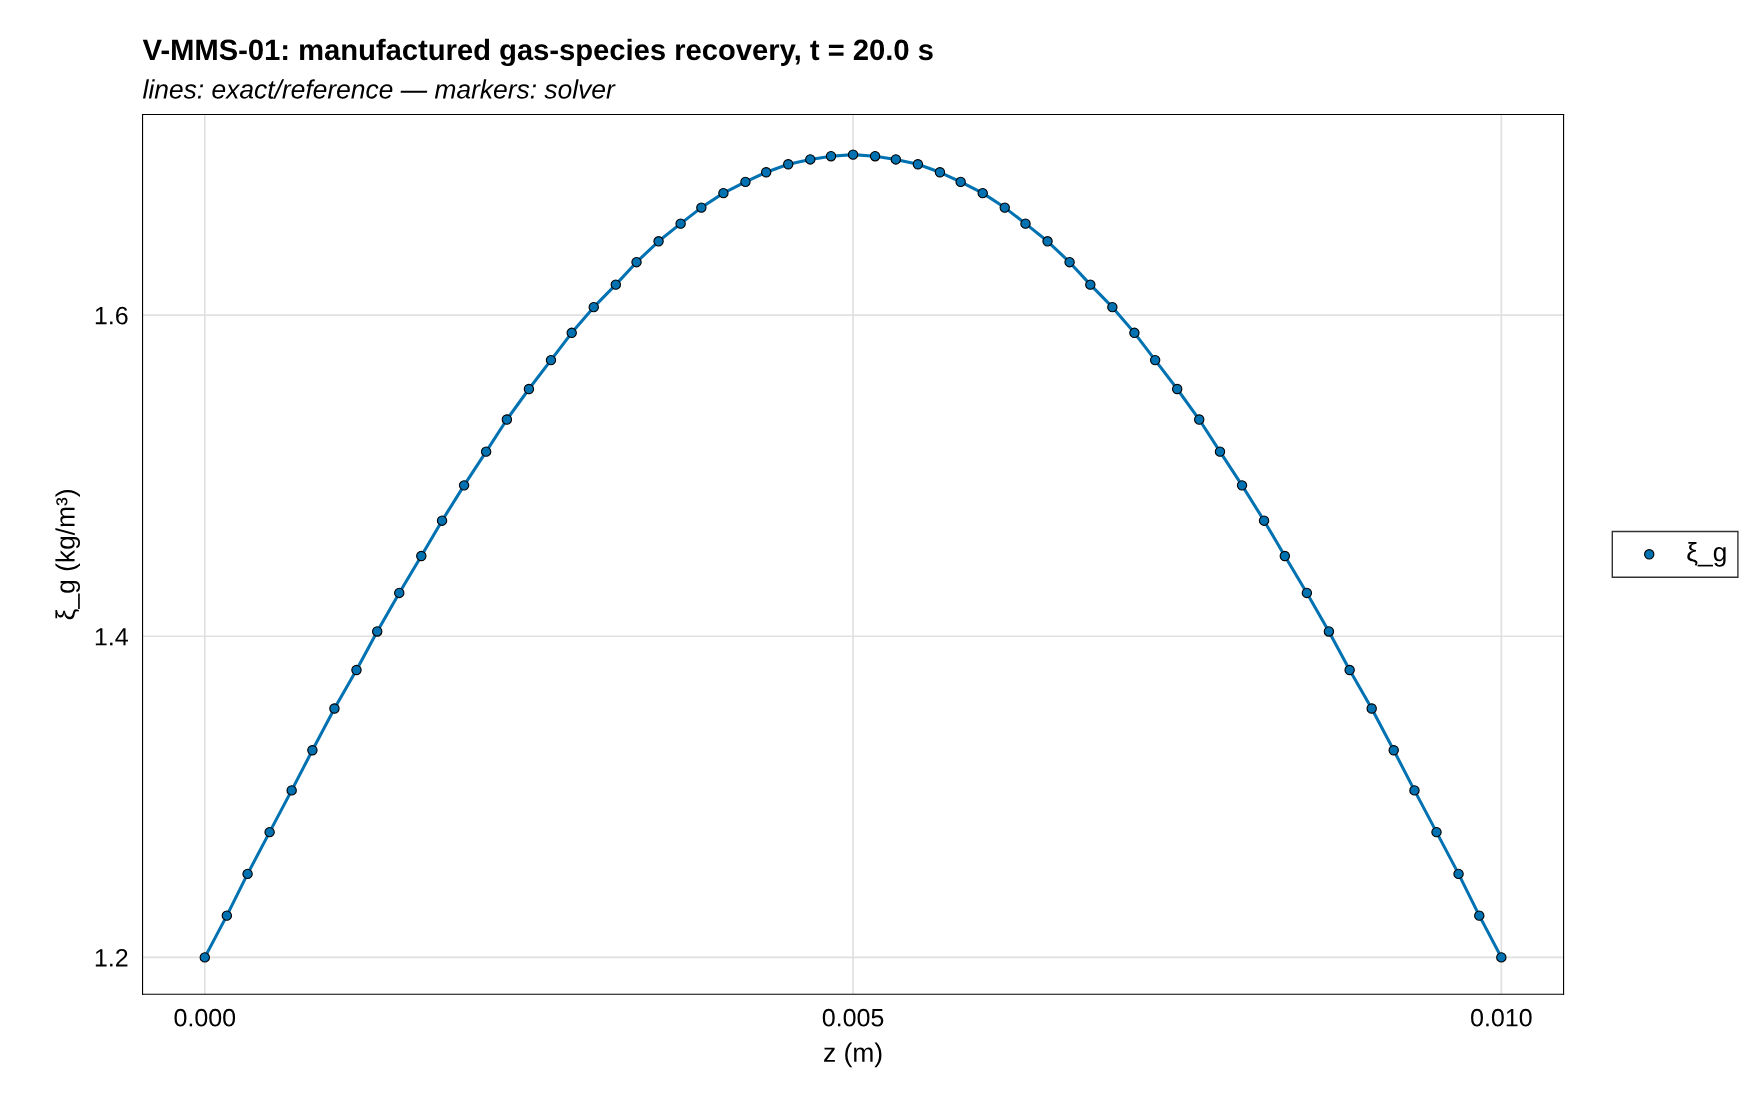  I want to click on y-axis-title: ξ_g (kg/m³), so click(68, 555).